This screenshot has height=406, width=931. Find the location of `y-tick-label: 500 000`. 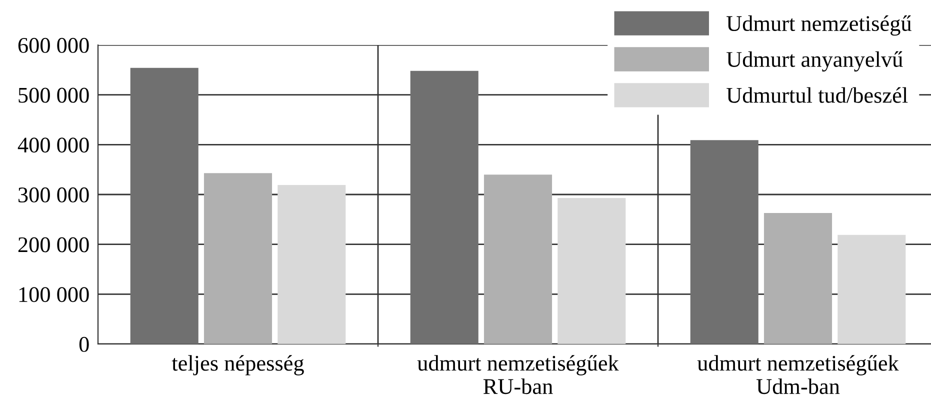

y-tick-label: 500 000 is located at coordinates (53, 95).